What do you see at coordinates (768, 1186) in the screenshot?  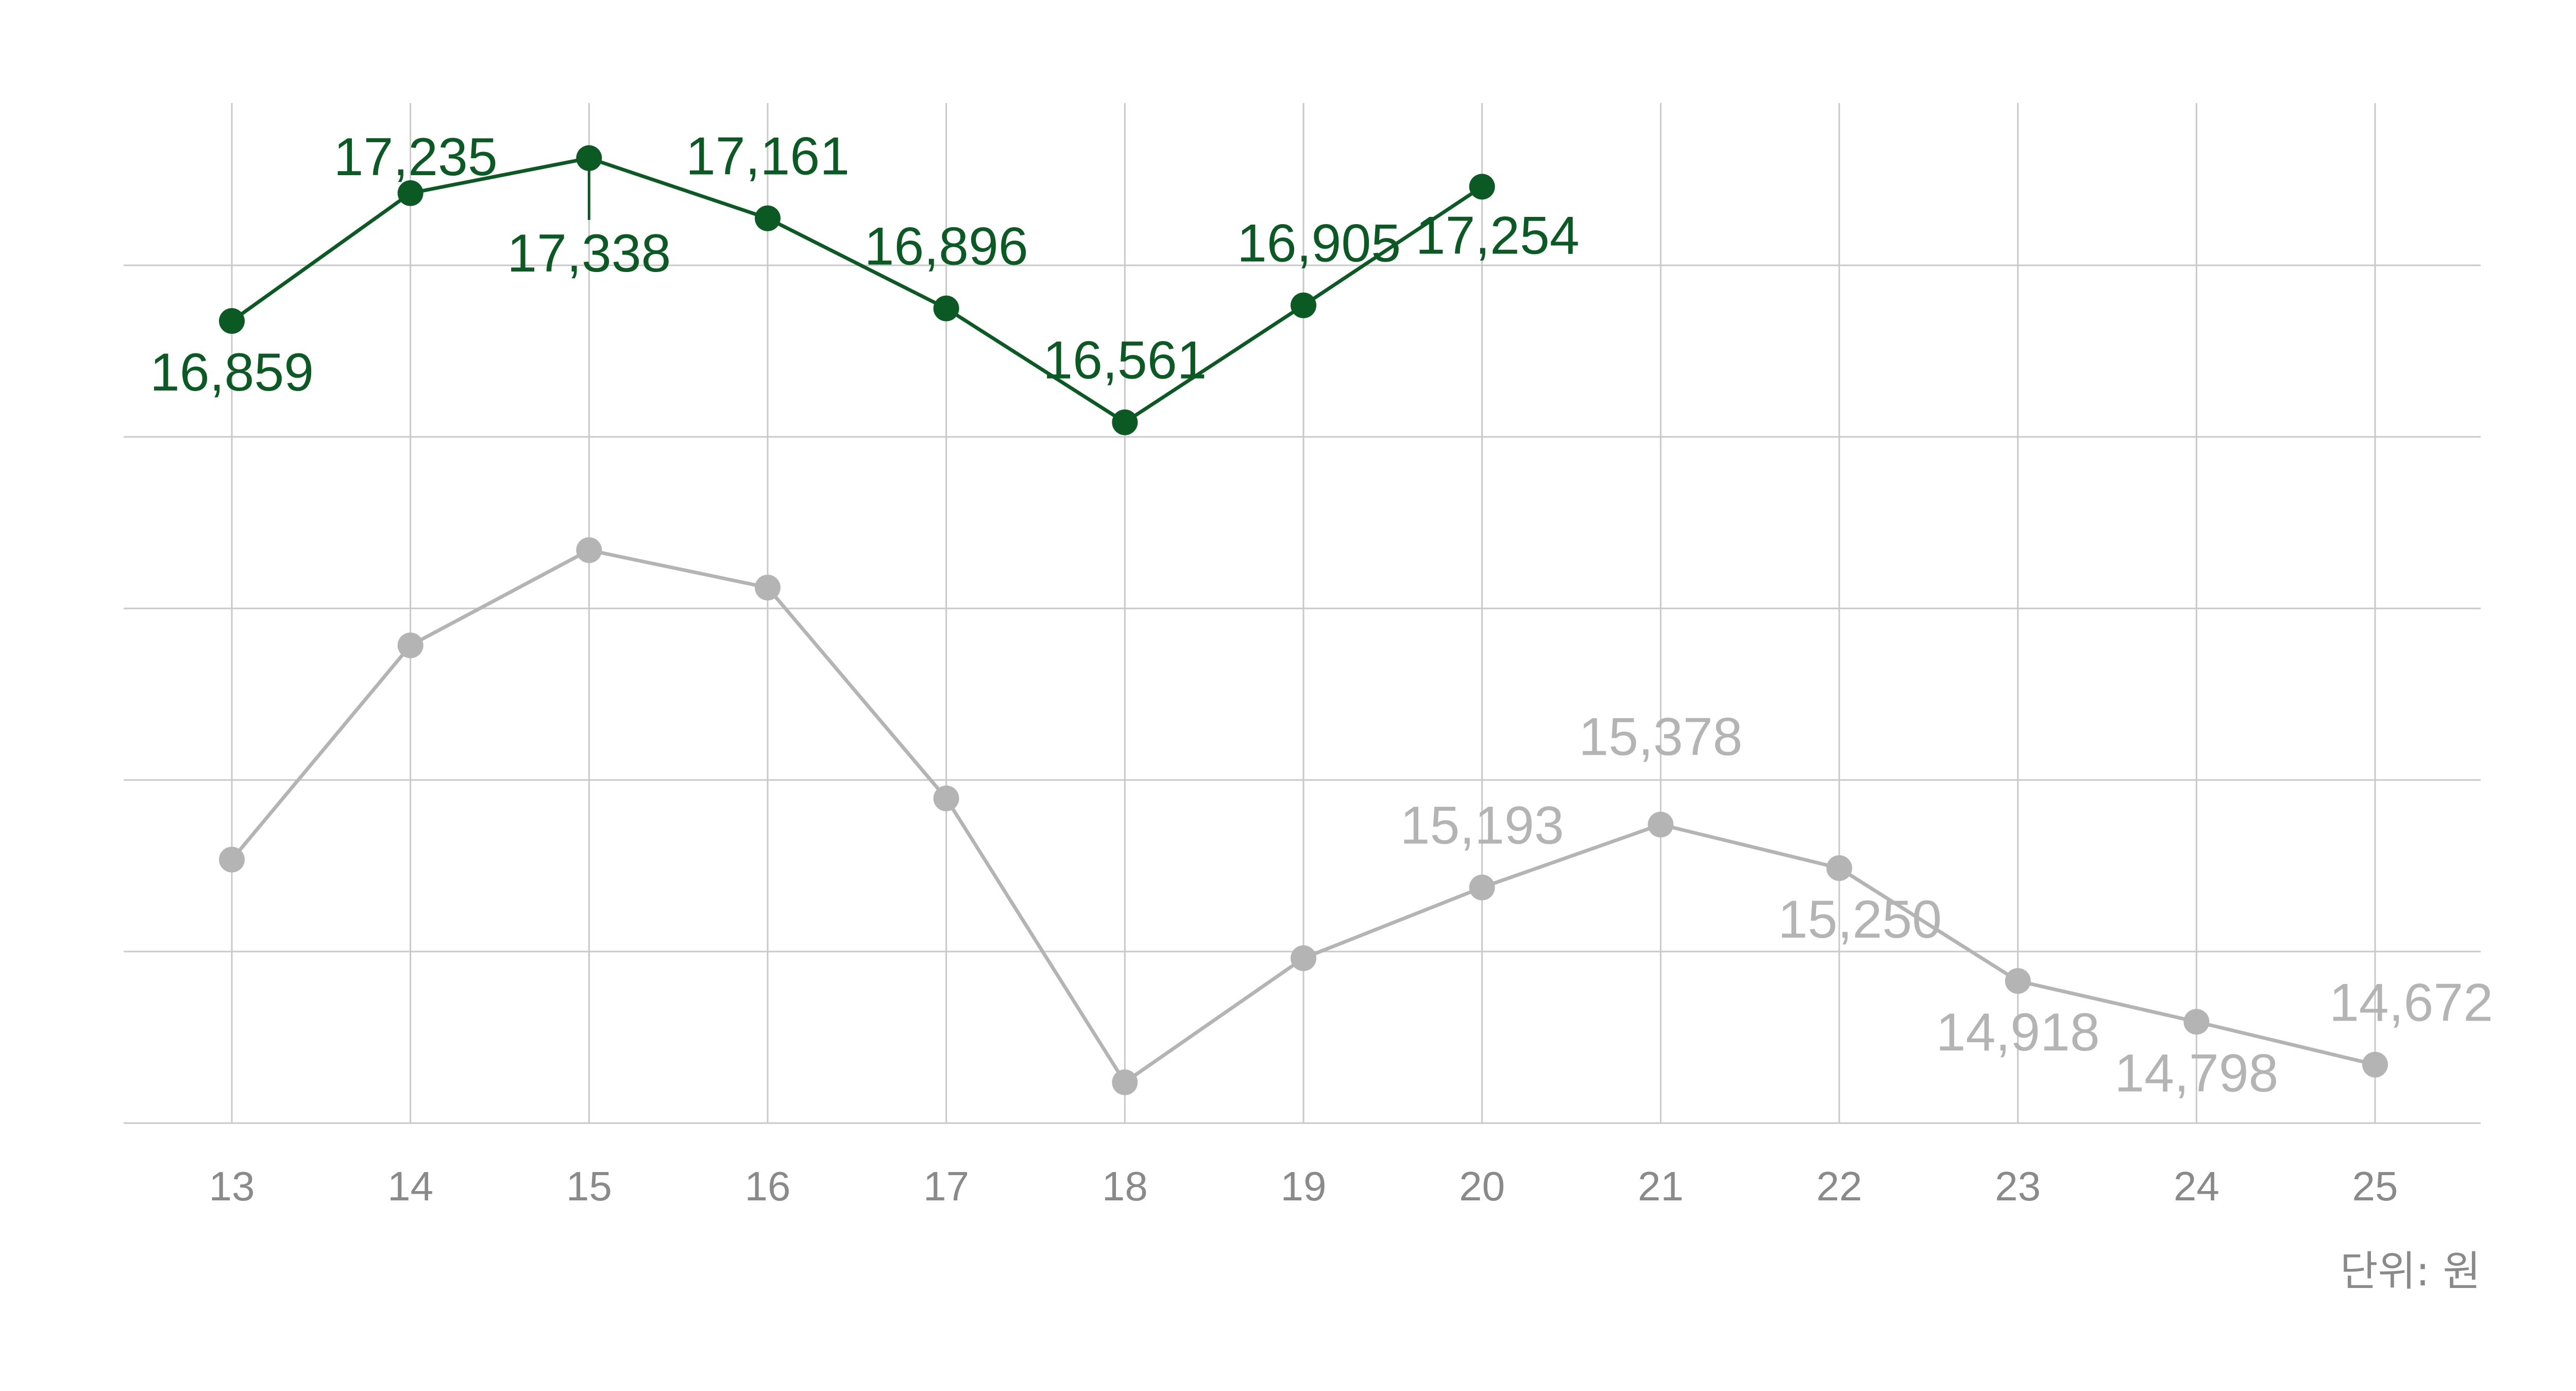 I see `x-tick-label: 16` at bounding box center [768, 1186].